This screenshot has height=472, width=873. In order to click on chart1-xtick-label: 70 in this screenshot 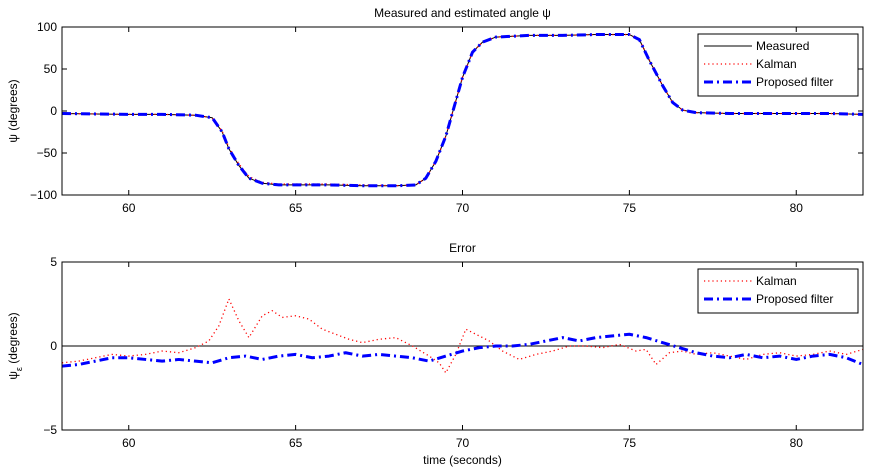, I will do `click(463, 443)`.